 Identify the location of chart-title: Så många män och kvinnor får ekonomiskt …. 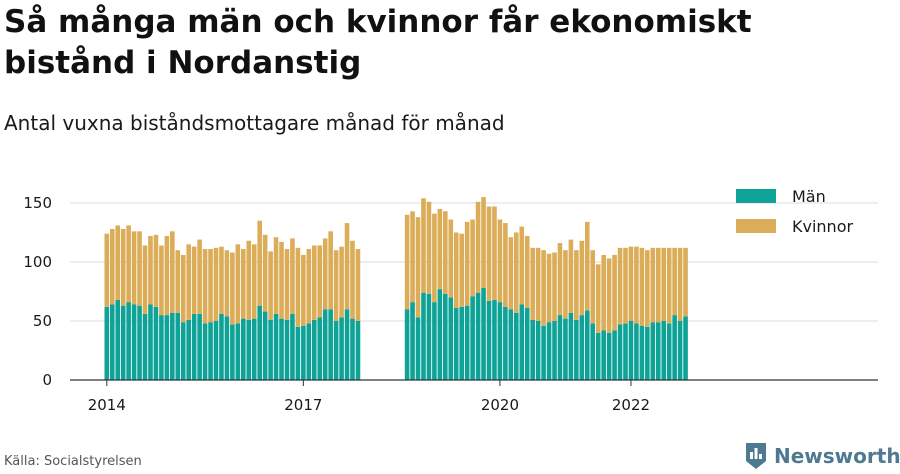
(378, 42).